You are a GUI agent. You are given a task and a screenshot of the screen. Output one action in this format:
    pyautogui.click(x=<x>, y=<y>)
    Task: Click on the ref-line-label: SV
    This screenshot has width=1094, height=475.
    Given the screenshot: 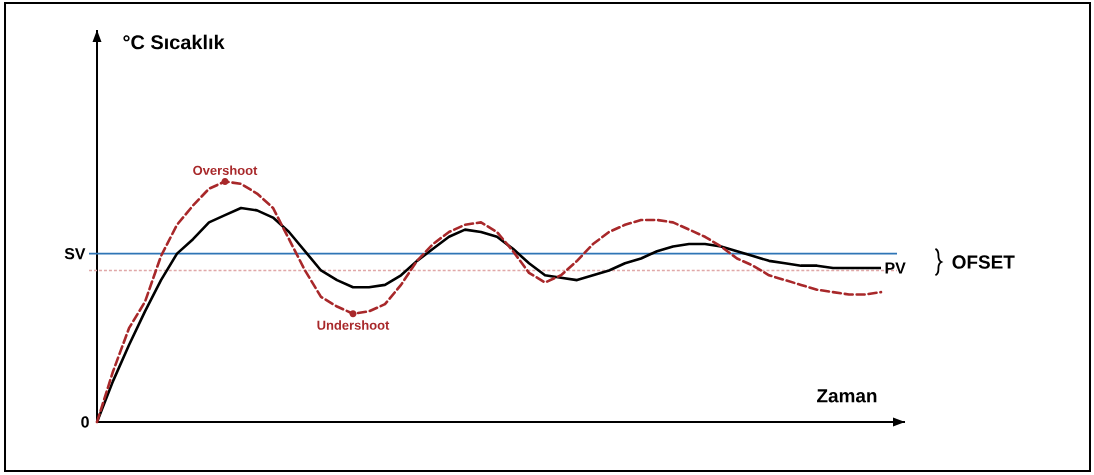 What is the action you would take?
    pyautogui.click(x=75, y=254)
    